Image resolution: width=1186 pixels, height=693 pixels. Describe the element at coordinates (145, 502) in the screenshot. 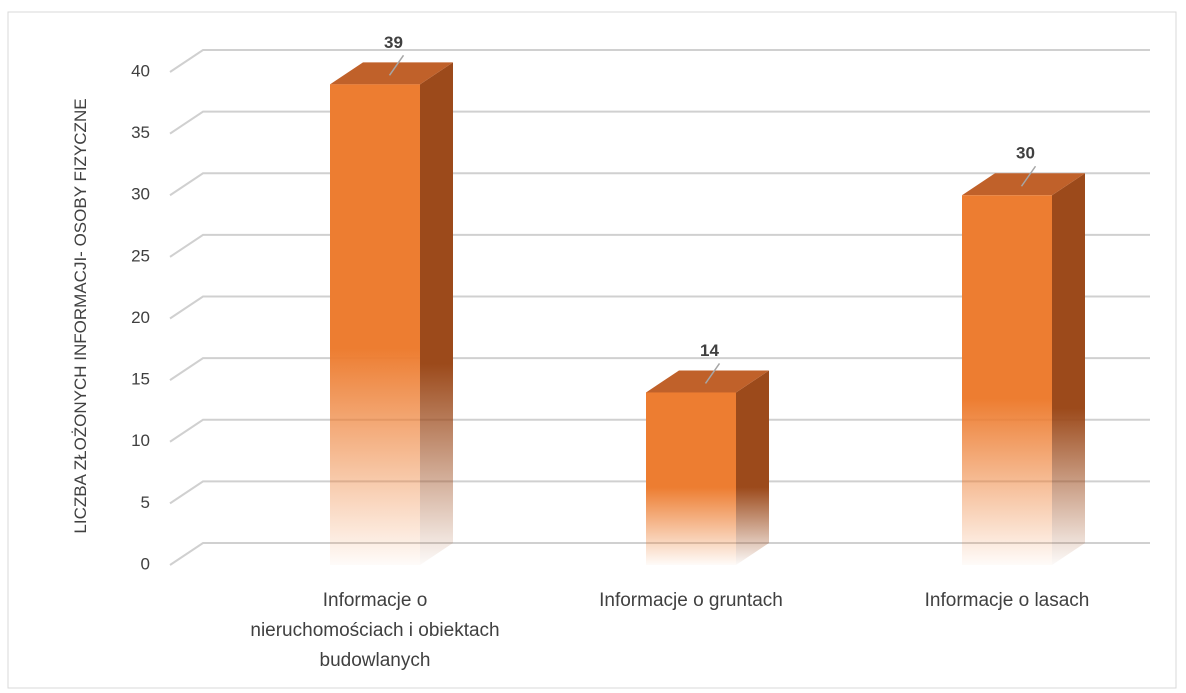

I see `y-tick-label: 5` at that location.